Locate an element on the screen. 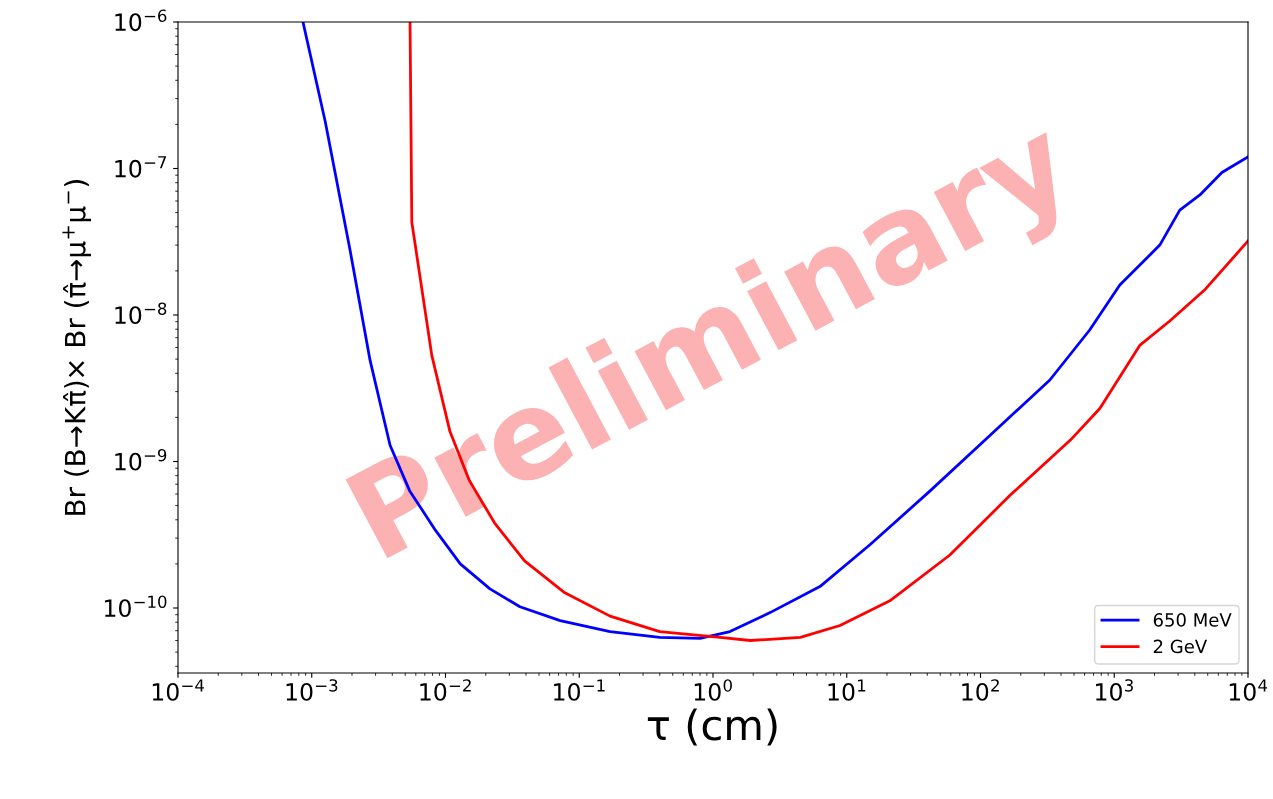  y-tick-label: 10$^{−9}$ is located at coordinates (141, 459).